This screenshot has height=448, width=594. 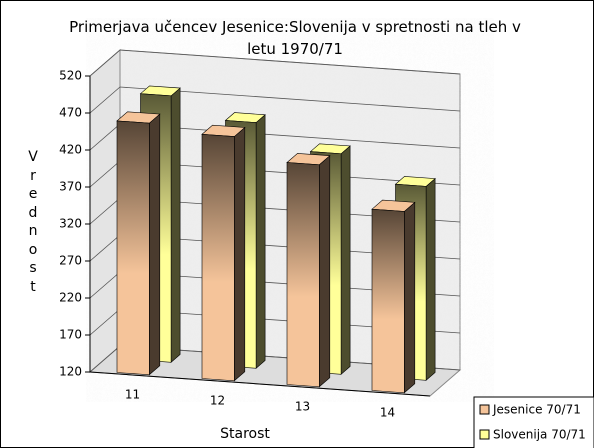 I want to click on x-tick-label: 11, so click(x=132, y=395).